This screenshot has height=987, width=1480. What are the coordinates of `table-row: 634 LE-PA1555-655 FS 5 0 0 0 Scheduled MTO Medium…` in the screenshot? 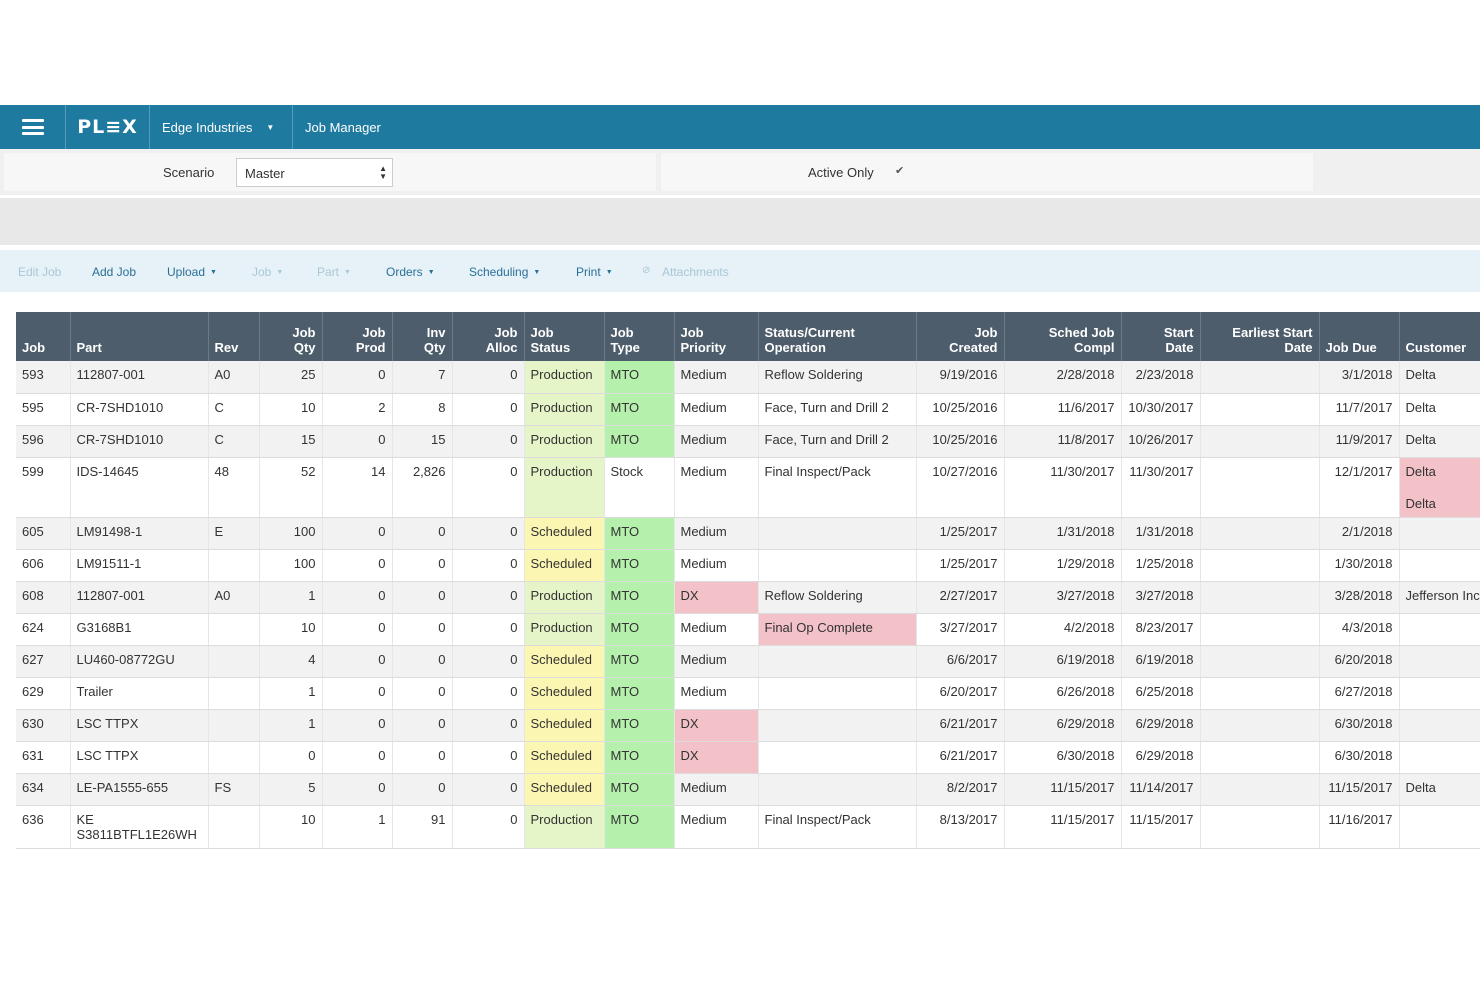 It's located at (748, 789).